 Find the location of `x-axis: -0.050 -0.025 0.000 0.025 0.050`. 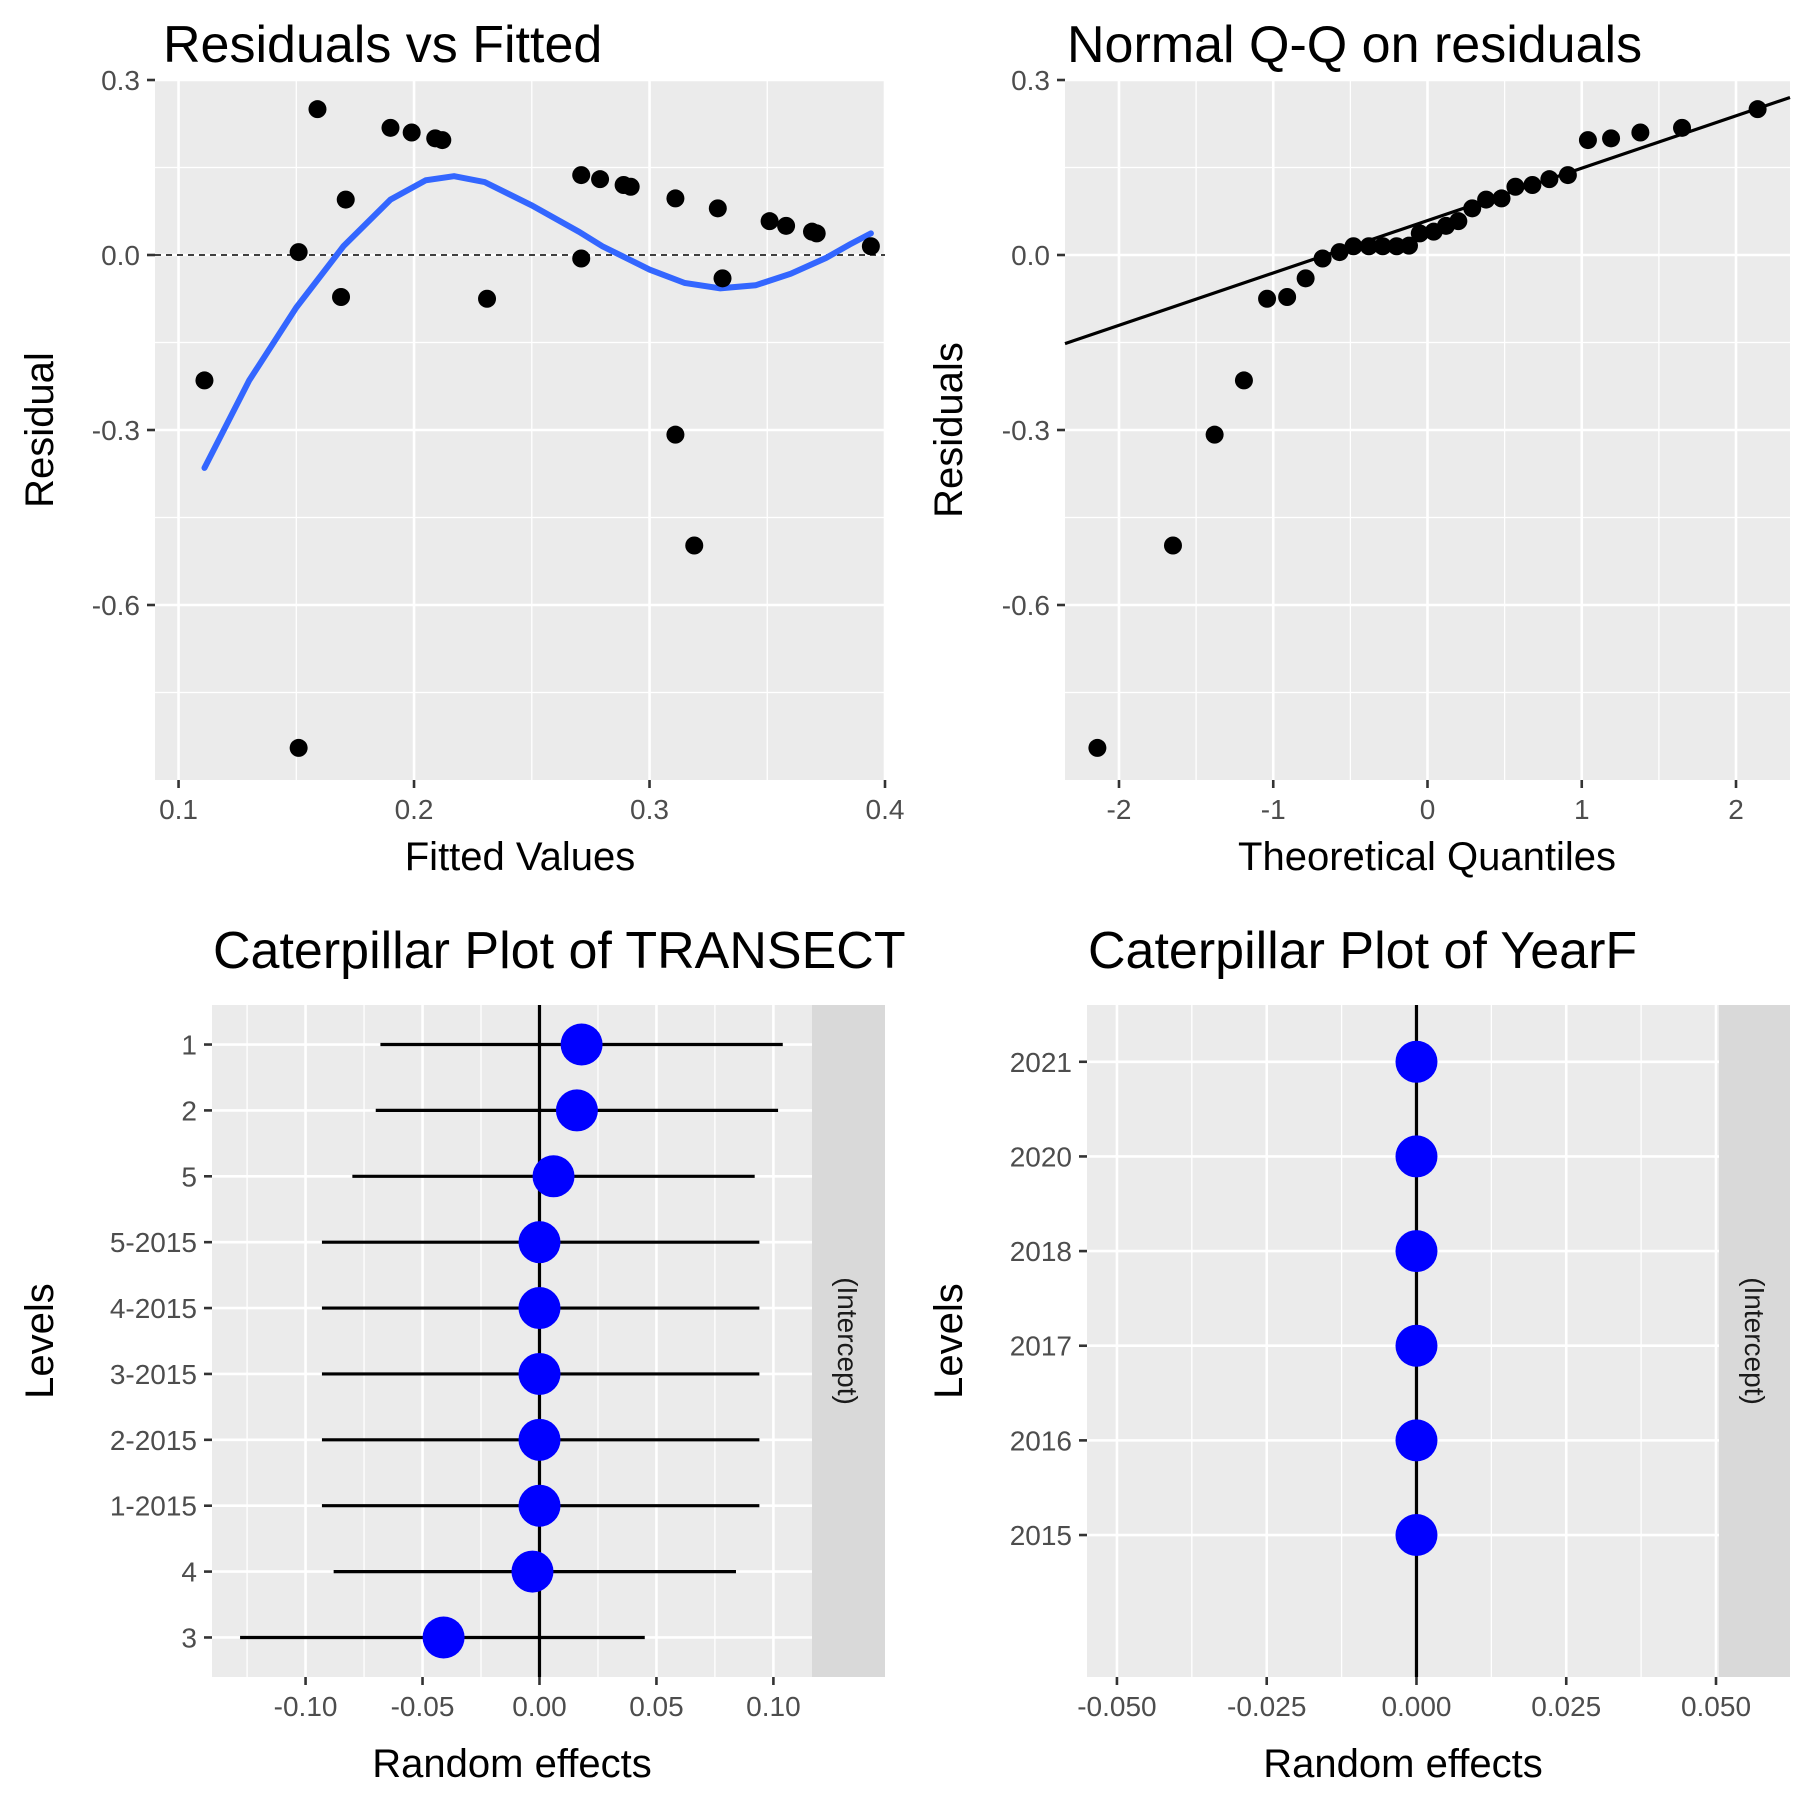

x-axis: -0.050 -0.025 0.000 0.025 0.050 is located at coordinates (1414, 1699).